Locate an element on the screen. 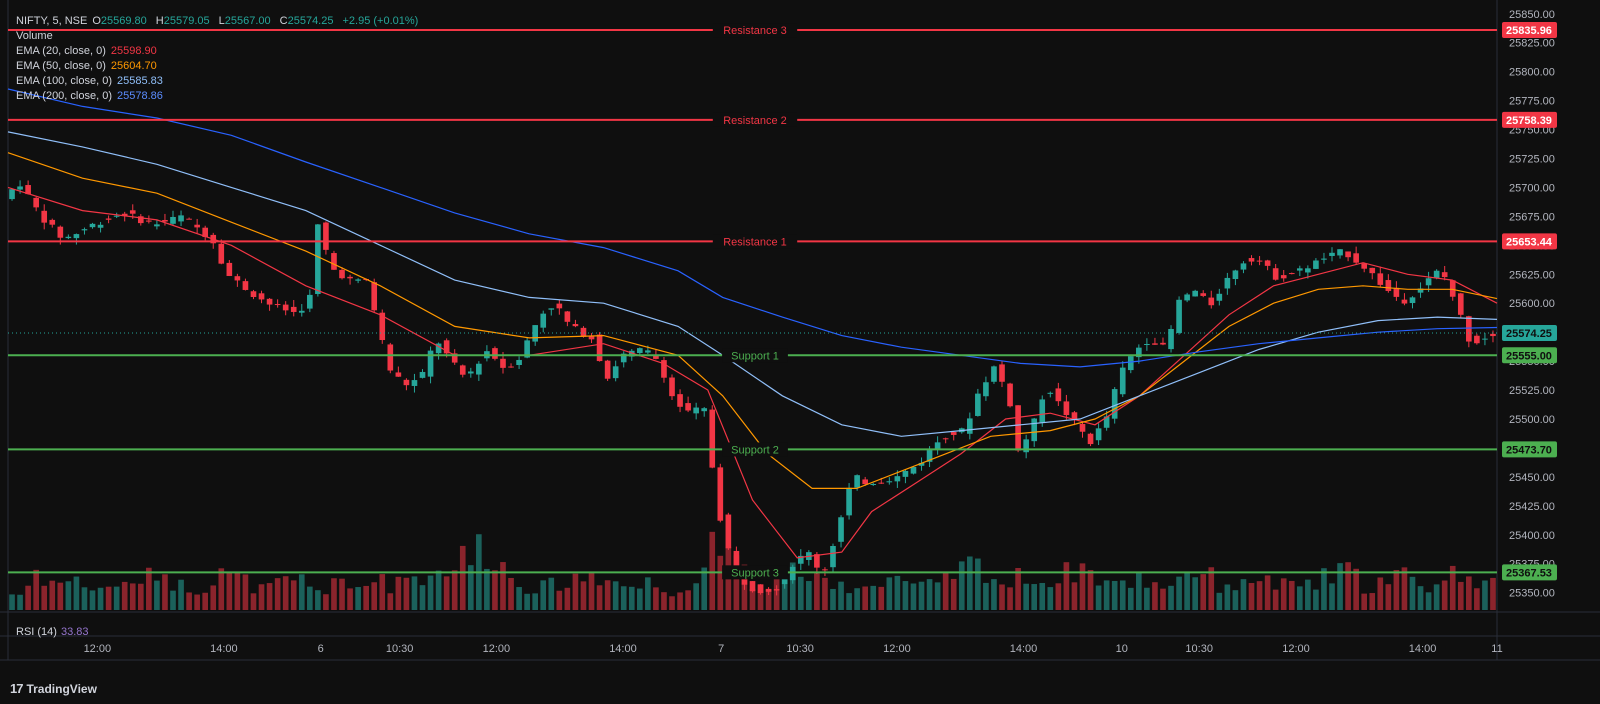 The image size is (1600, 704). level-price-label: 25653.44 is located at coordinates (1529, 242).